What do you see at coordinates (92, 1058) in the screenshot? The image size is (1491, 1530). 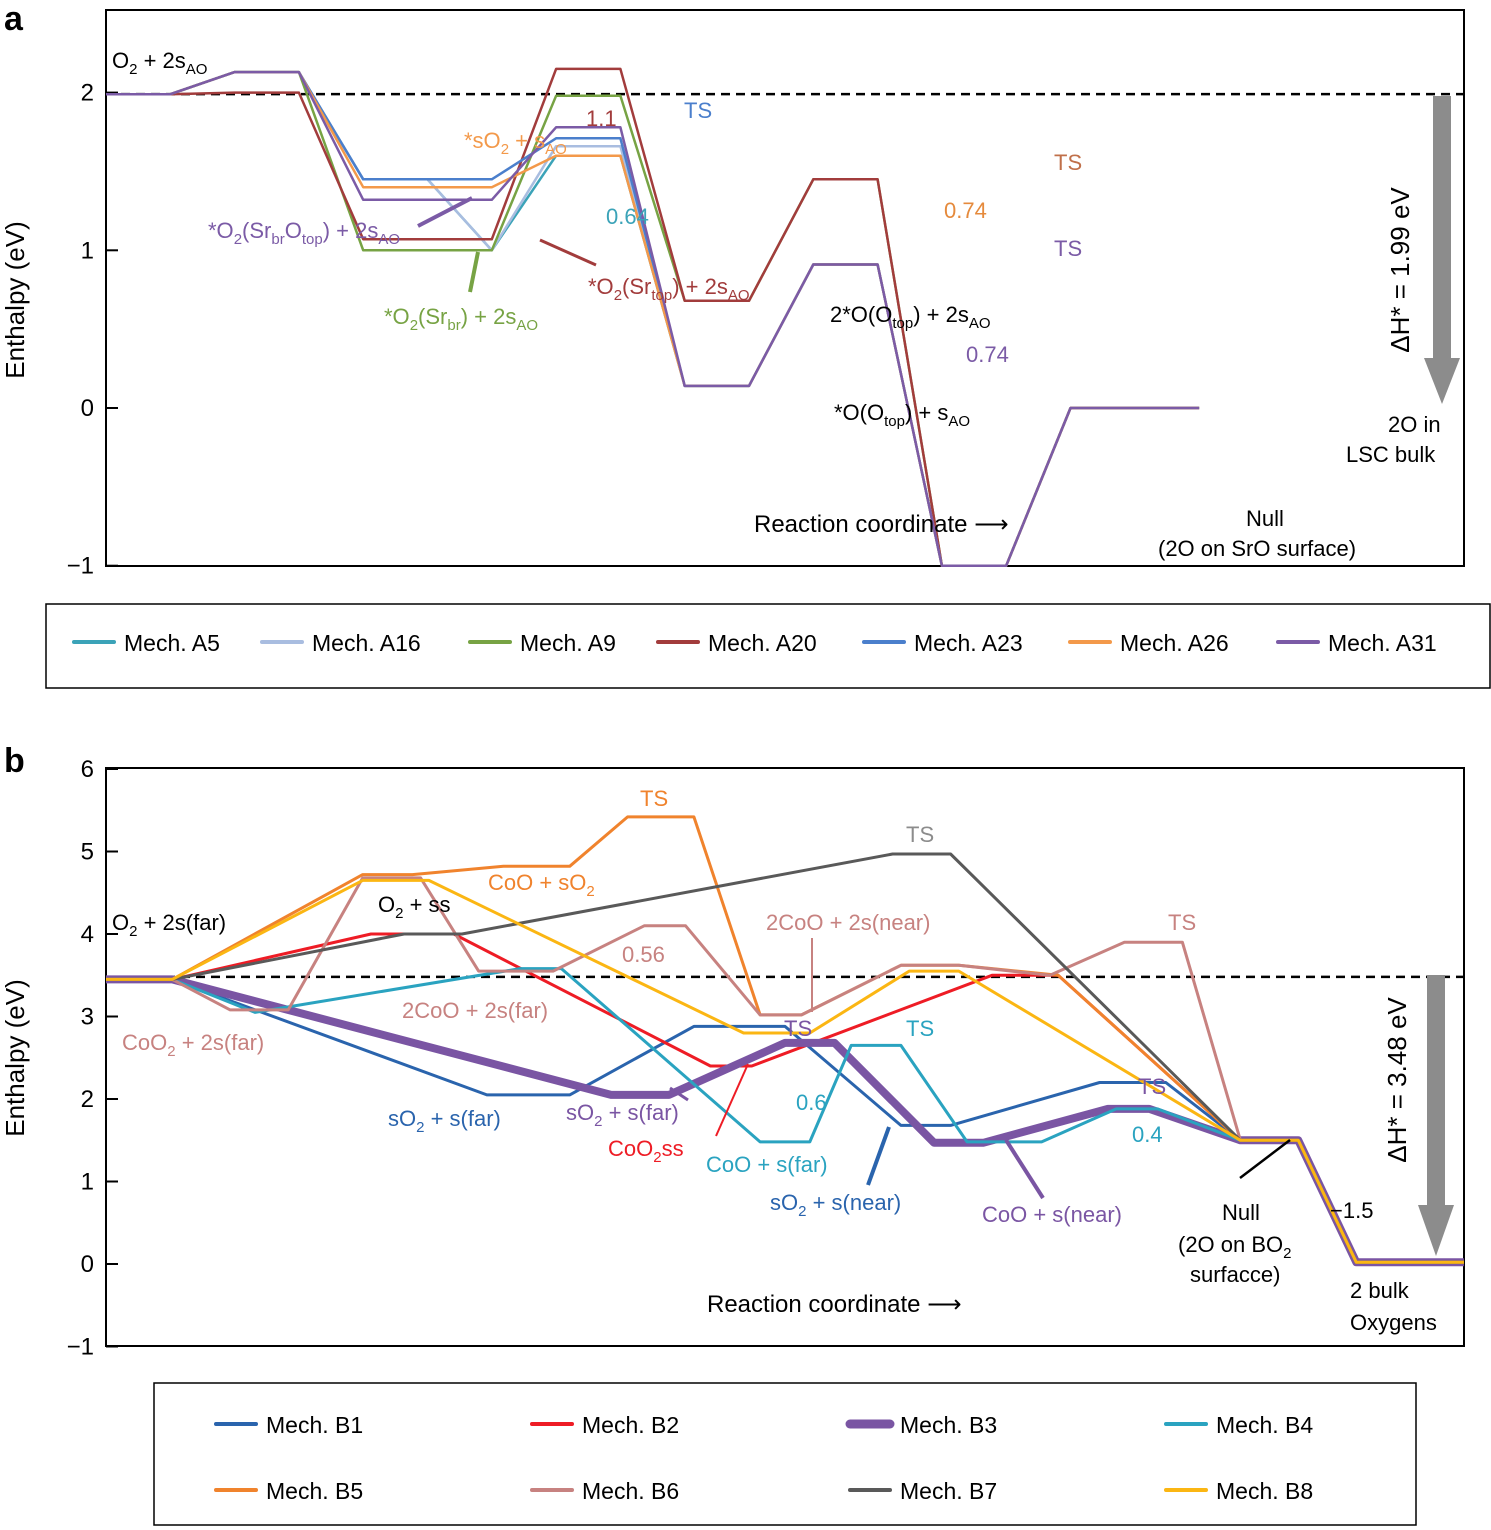 I see `panel-b-y-ticks: −1 0 1 2 3 4 5 6` at bounding box center [92, 1058].